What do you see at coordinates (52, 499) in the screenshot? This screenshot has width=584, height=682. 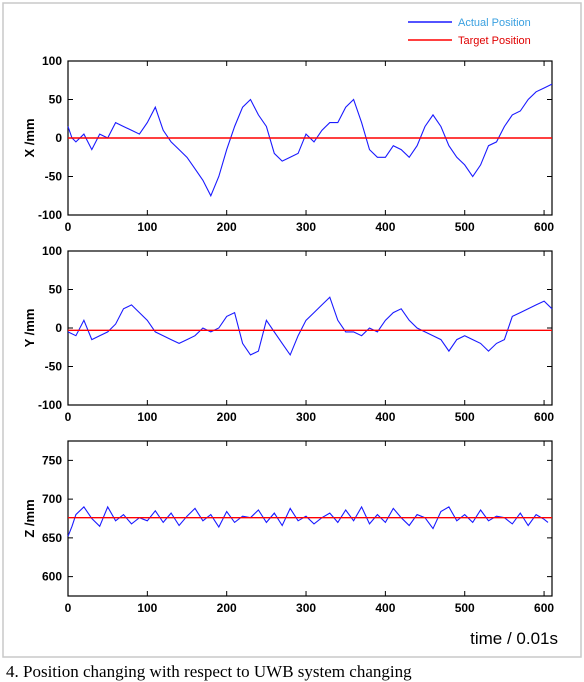 I see `y-tick-label: 700` at bounding box center [52, 499].